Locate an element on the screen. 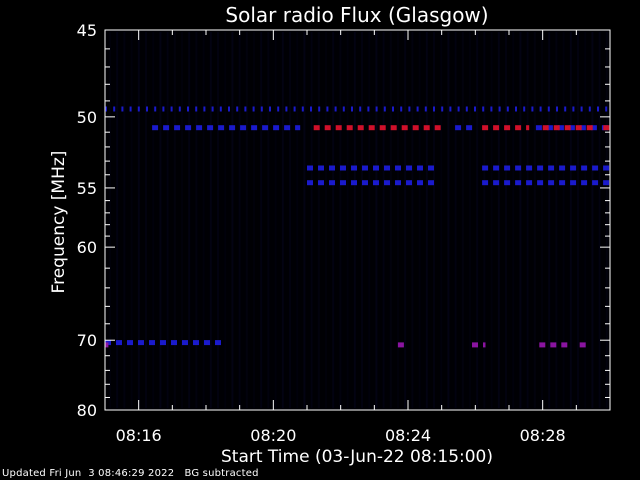 This screenshot has width=640, height=480. x-axis-label: Start Time (03-Jun-22 08:15:00) is located at coordinates (357, 457).